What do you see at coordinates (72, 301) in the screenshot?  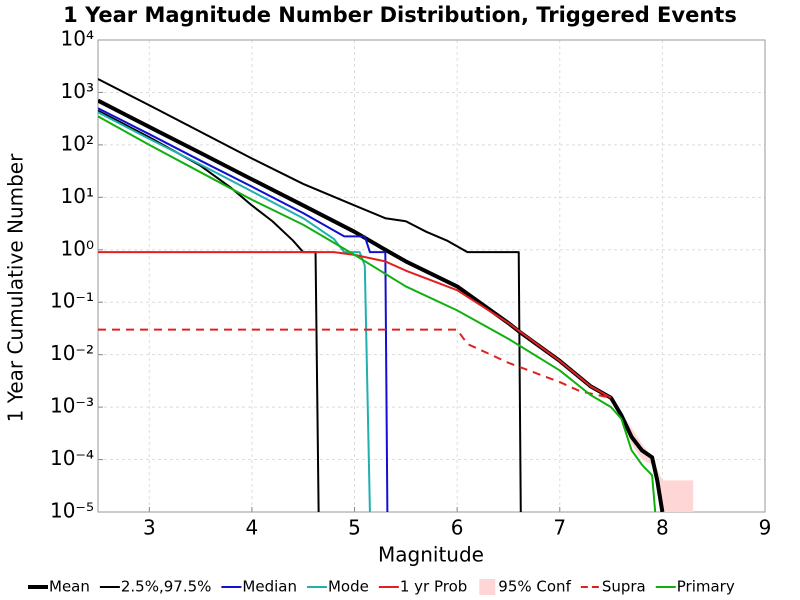 I see `y-tick-label: 10⁻¹` at bounding box center [72, 301].